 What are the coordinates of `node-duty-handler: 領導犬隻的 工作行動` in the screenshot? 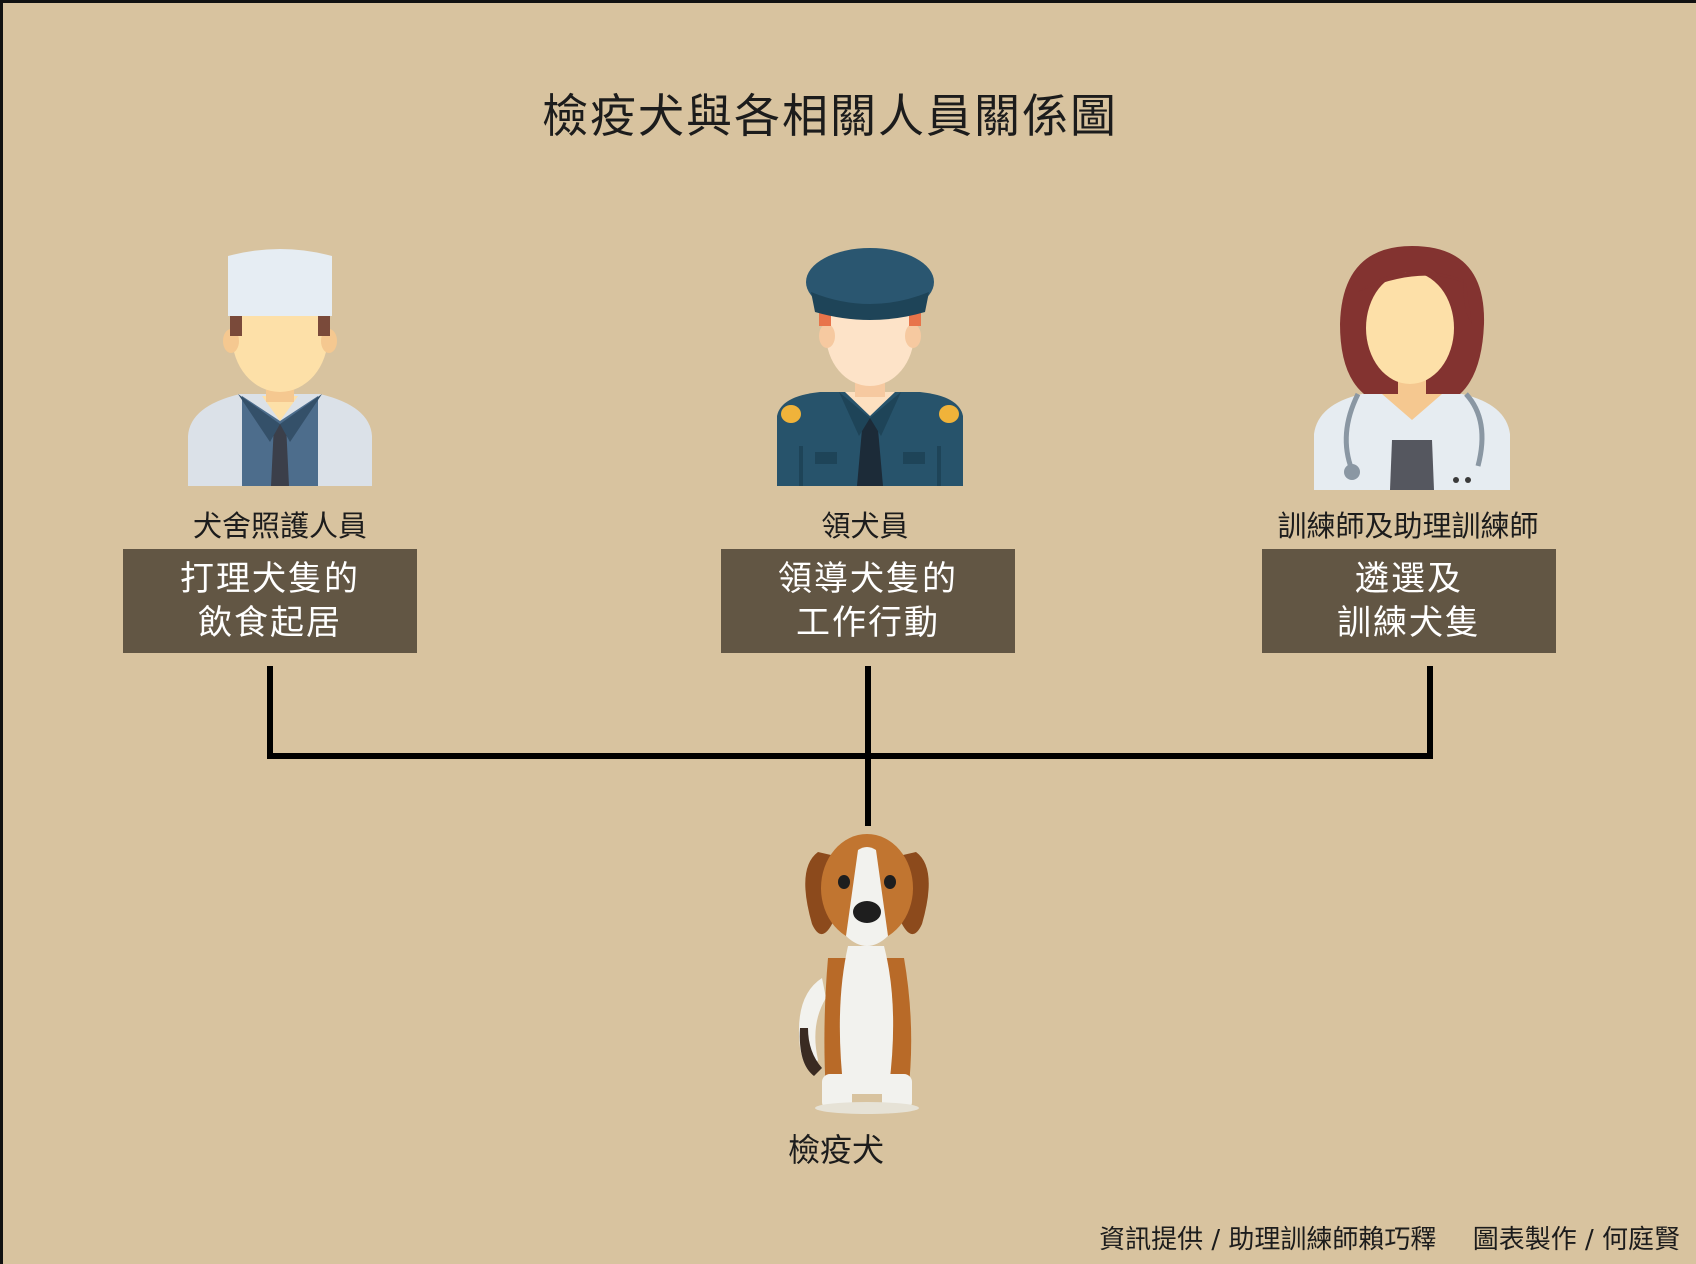 It's located at (868, 601).